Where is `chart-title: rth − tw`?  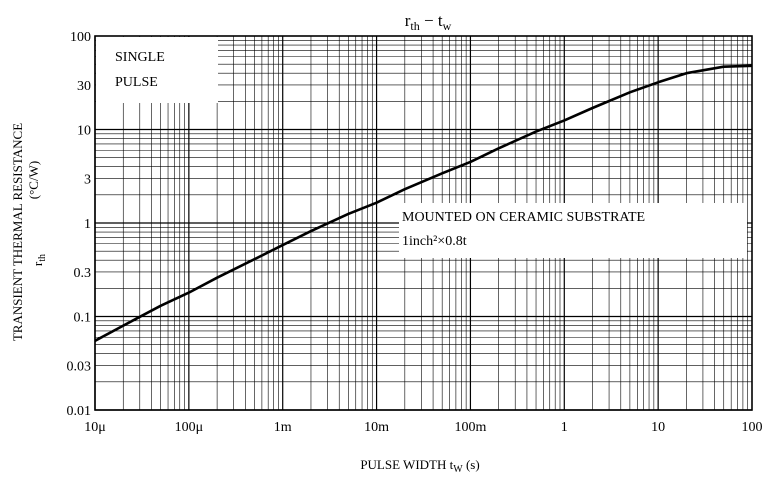 chart-title: rth − tw is located at coordinates (428, 22).